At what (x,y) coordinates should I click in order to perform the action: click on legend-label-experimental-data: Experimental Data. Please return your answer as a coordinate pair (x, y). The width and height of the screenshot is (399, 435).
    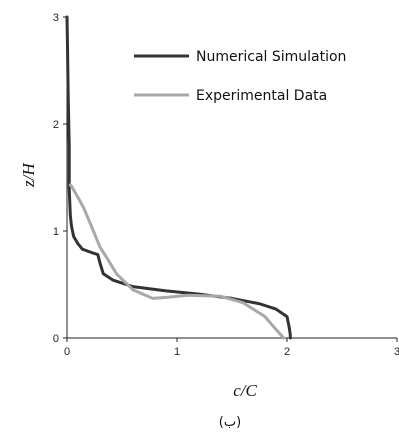
    Looking at the image, I should click on (261, 96).